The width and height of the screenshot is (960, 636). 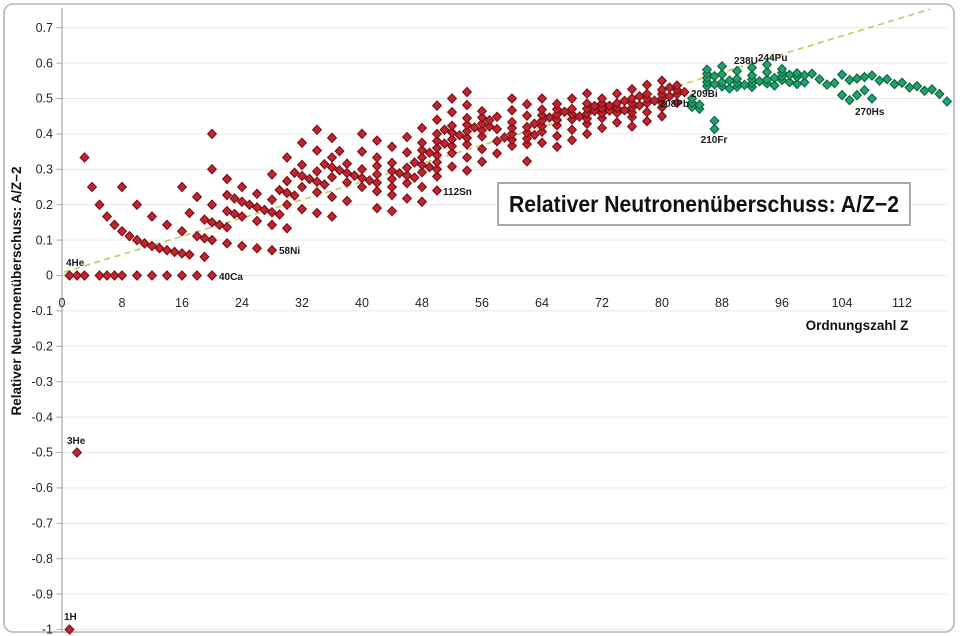 I want to click on y-axis-title: Relativer Neutronenüberschuss: A/Z−2, so click(x=16, y=291).